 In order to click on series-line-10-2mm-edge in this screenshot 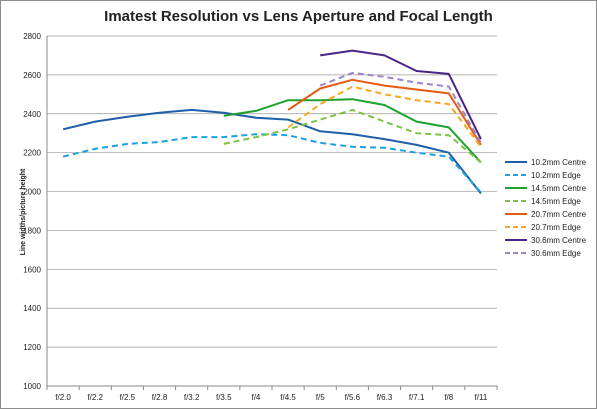, I will do `click(272, 163)`.